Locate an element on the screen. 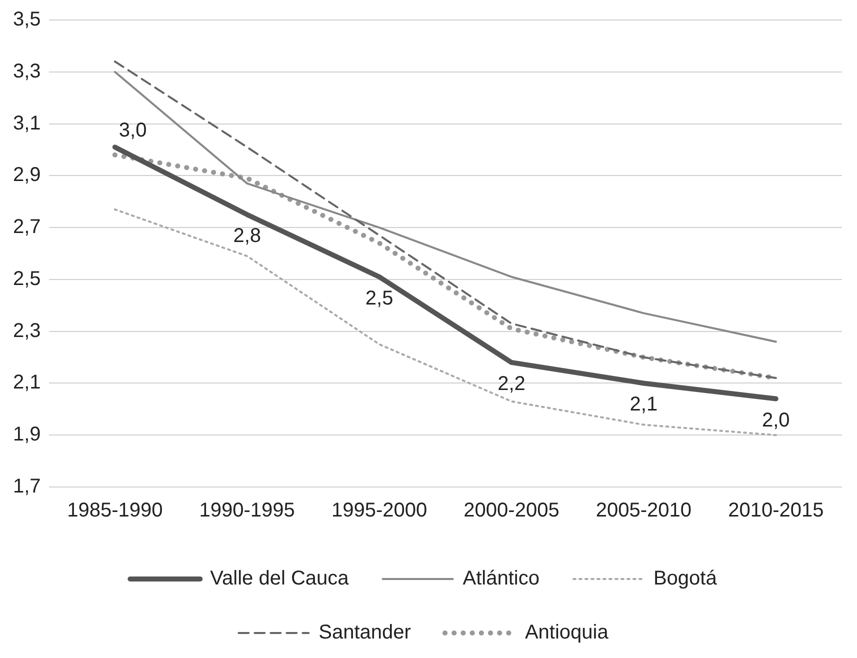 The height and width of the screenshot is (658, 857). y-tick-label: 3,5 is located at coordinates (26, 19).